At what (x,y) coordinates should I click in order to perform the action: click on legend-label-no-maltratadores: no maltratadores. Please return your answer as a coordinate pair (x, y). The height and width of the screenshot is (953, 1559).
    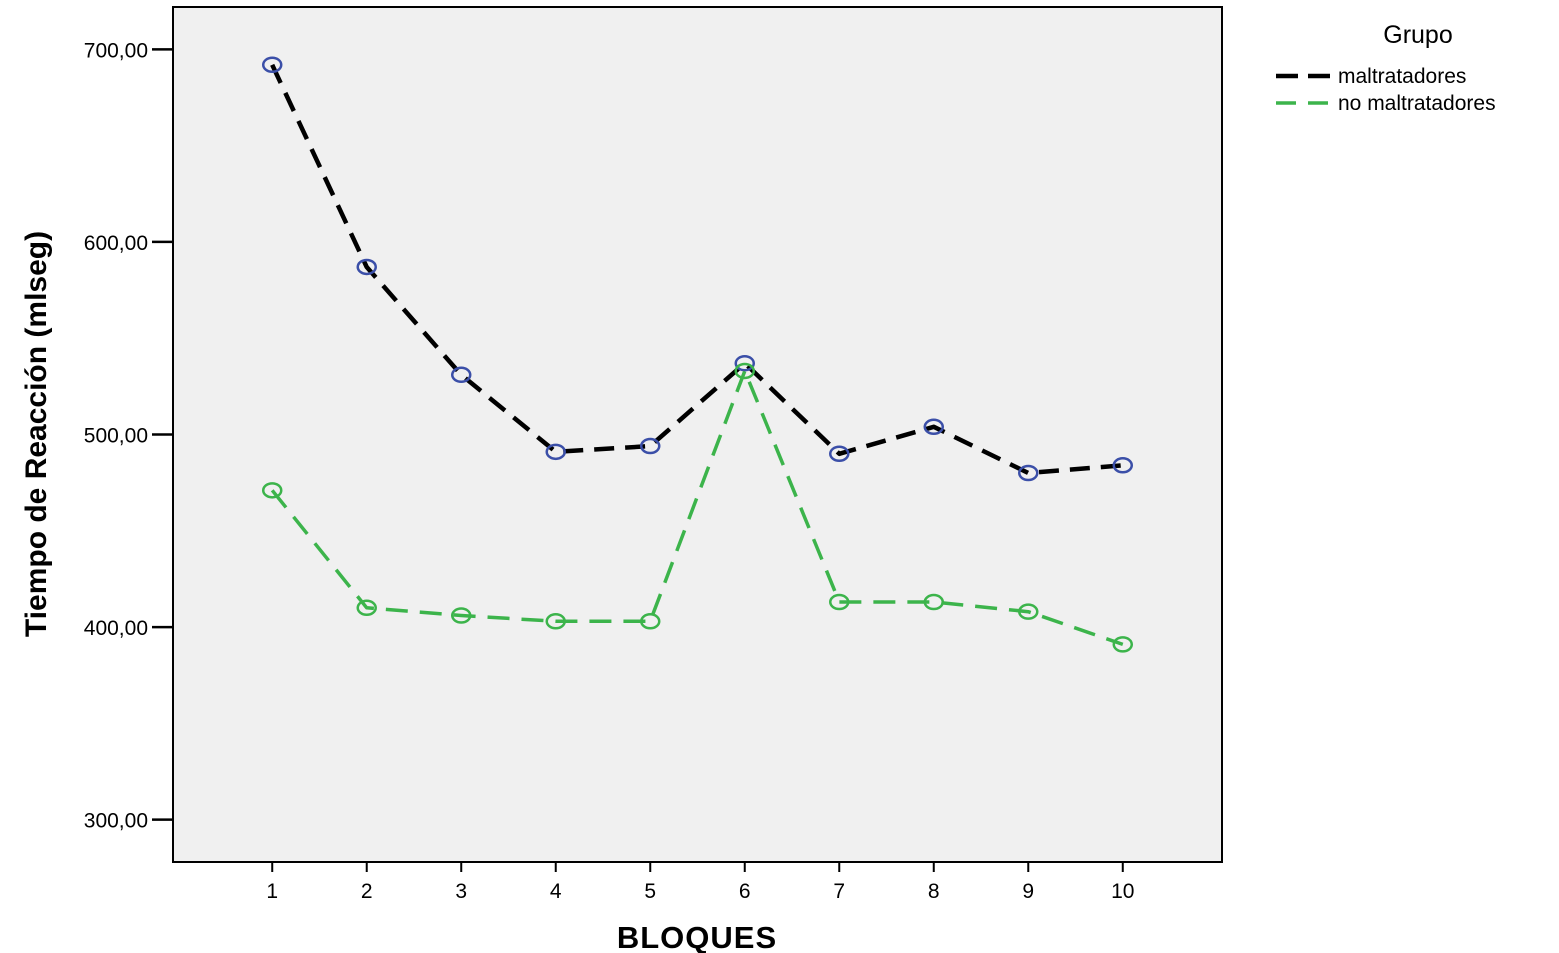
    Looking at the image, I should click on (1417, 103).